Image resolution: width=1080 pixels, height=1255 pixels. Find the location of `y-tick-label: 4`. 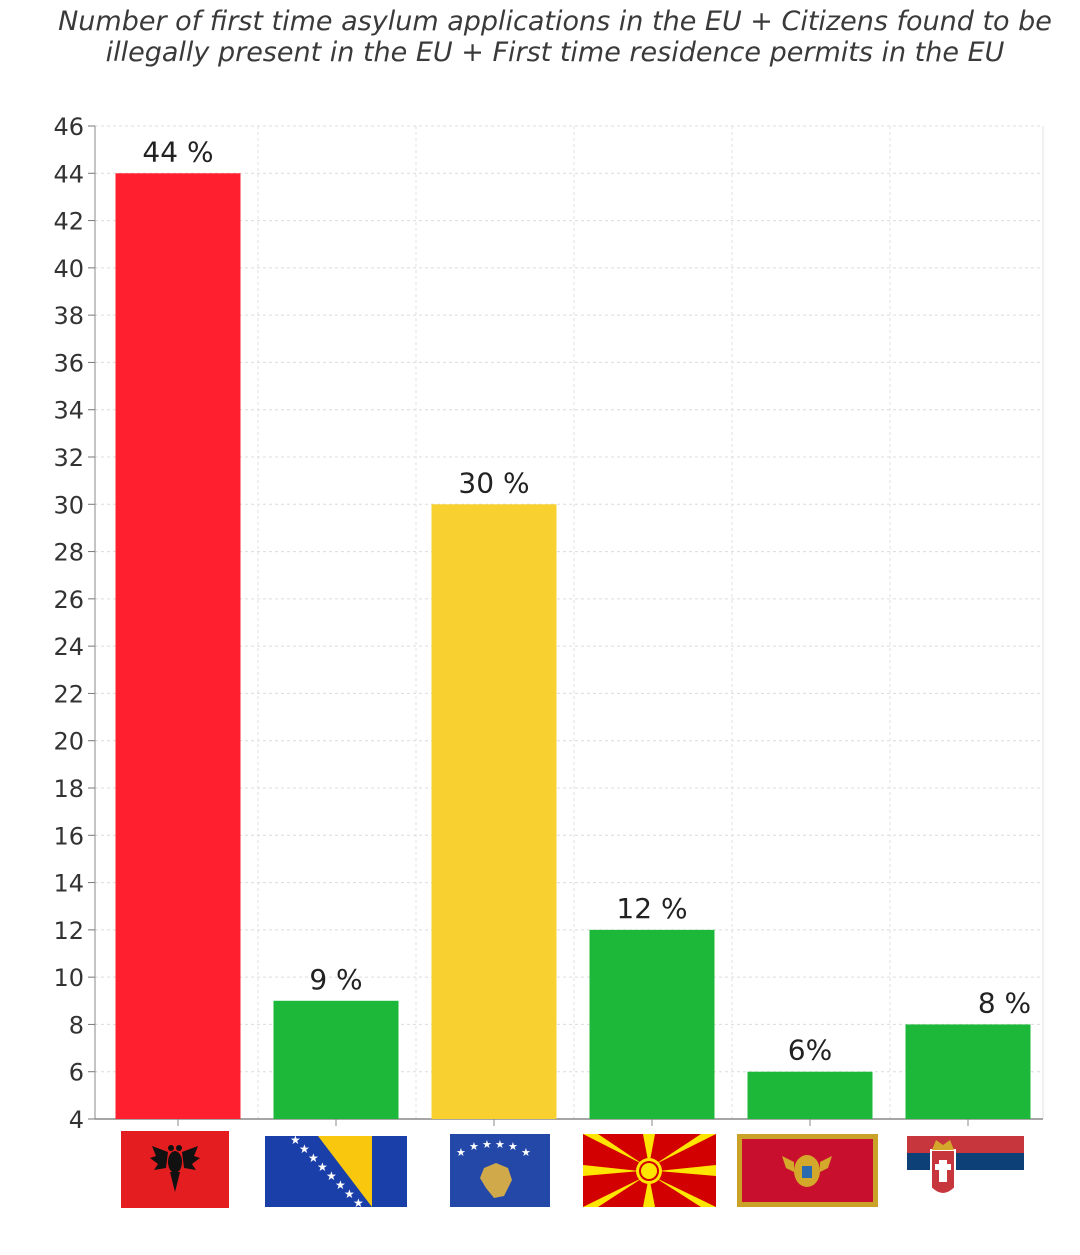

y-tick-label: 4 is located at coordinates (76, 1120).